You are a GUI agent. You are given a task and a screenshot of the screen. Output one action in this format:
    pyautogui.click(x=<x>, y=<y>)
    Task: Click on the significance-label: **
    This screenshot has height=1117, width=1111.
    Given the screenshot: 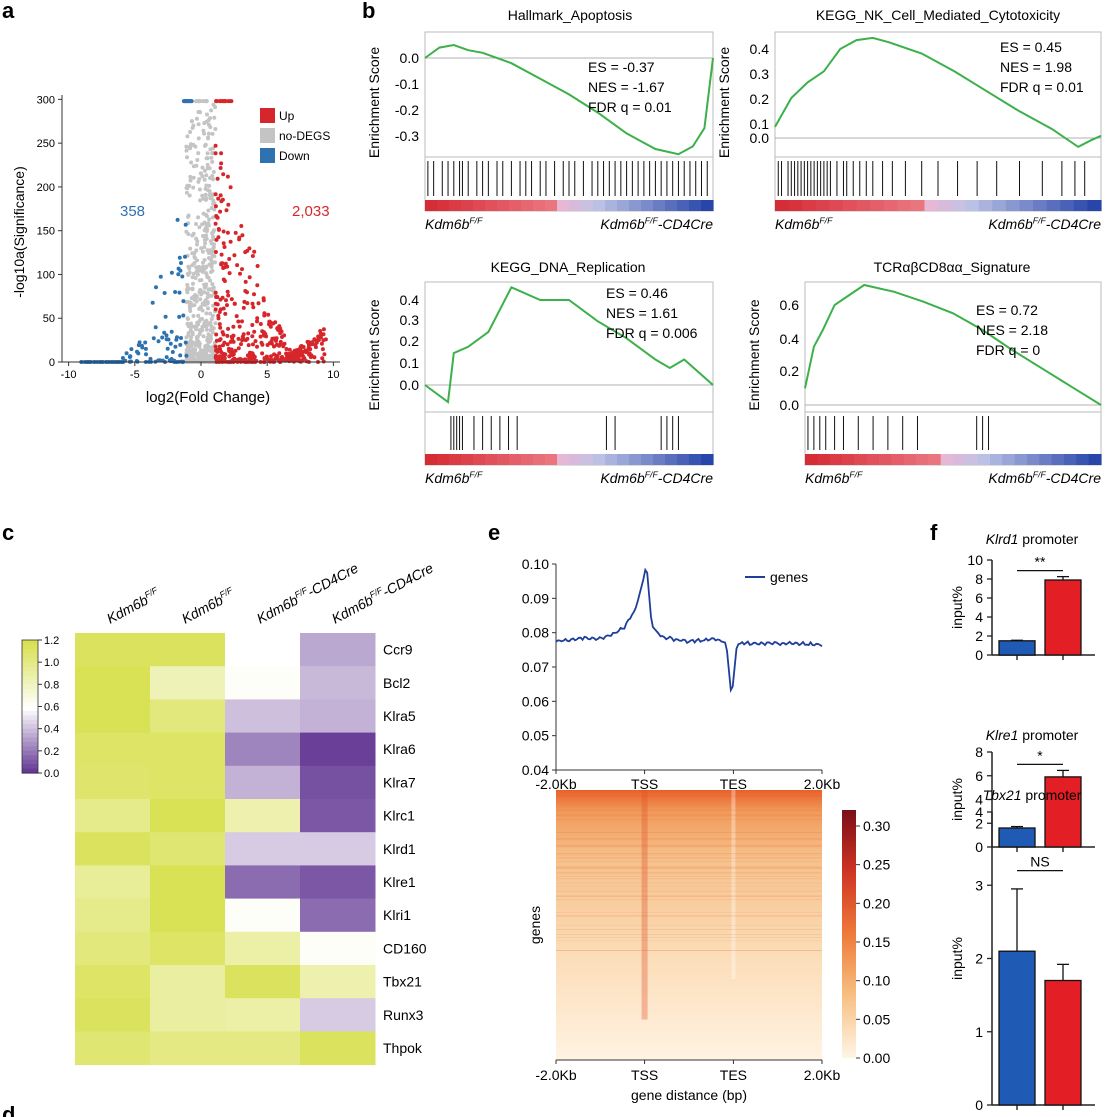 What is the action you would take?
    pyautogui.click(x=1040, y=562)
    